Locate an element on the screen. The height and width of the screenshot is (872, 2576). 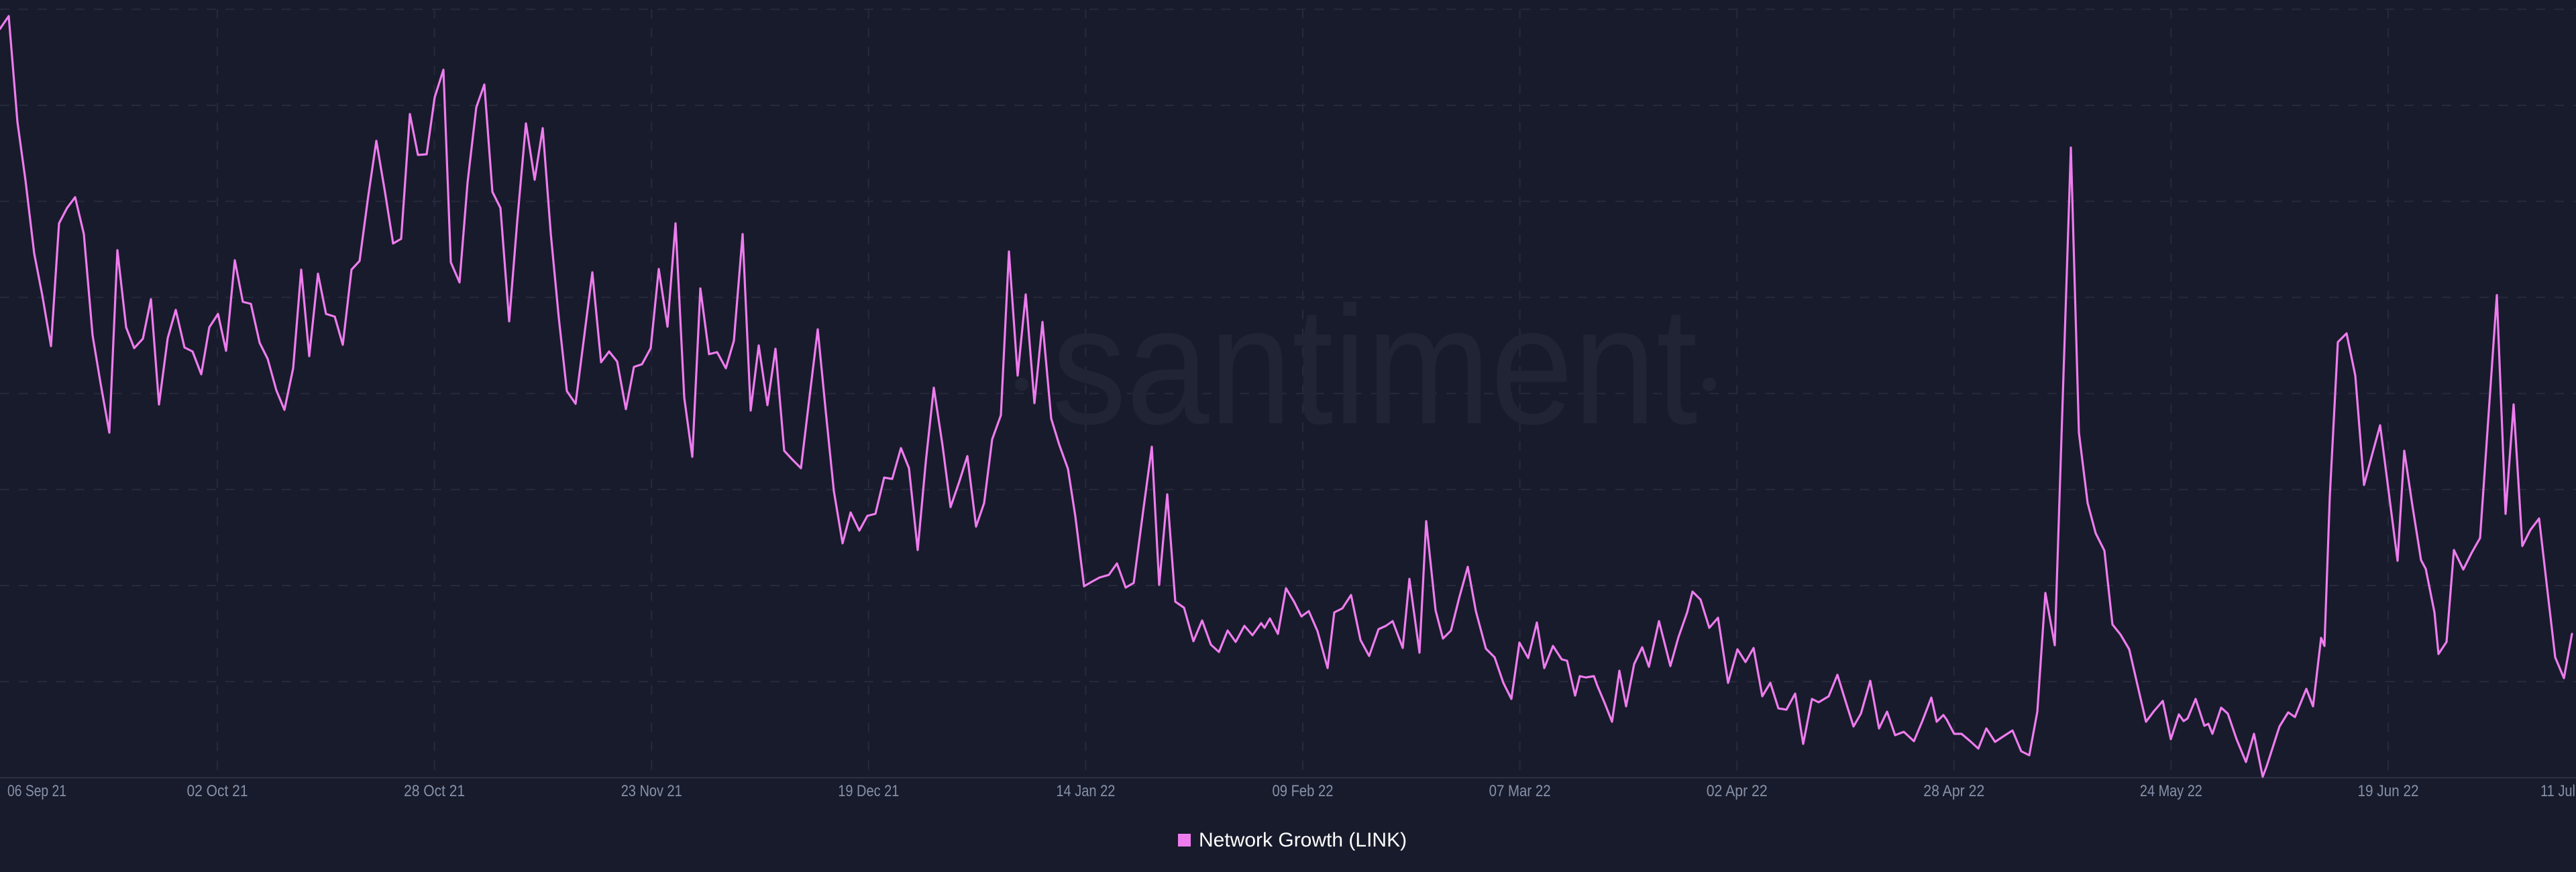
svg-text: 24 May 22 is located at coordinates (2171, 791).